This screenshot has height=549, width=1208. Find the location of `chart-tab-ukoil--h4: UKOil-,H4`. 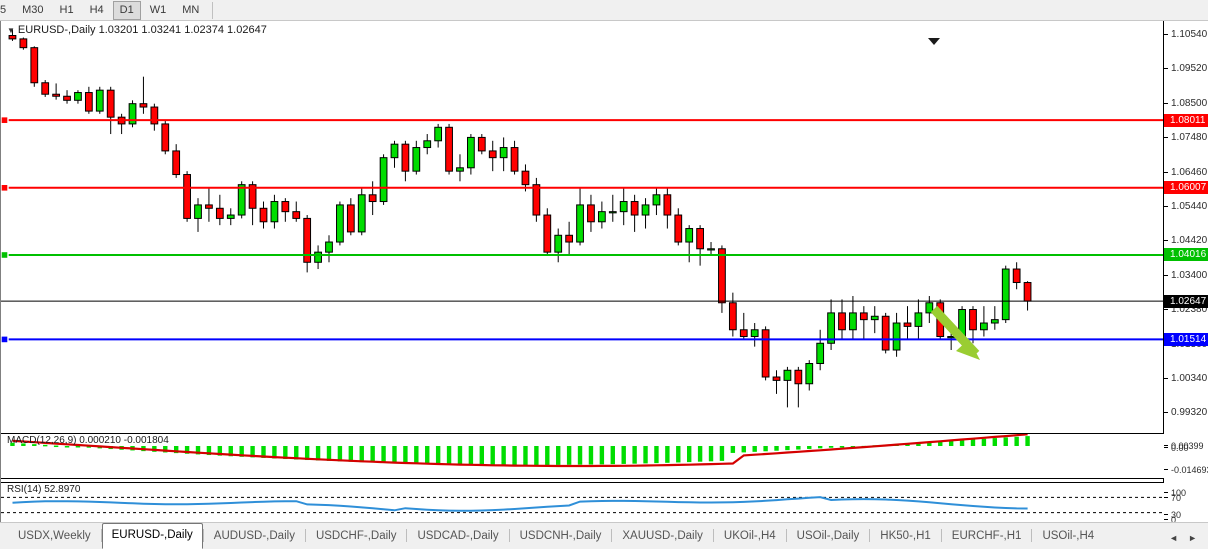

chart-tab-ukoil--h4: UKOil-,H4 is located at coordinates (749, 536).